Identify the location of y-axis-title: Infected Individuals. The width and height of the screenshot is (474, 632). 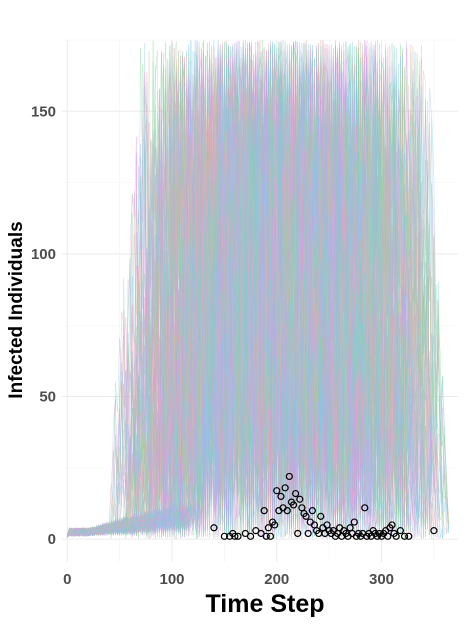
(16, 309).